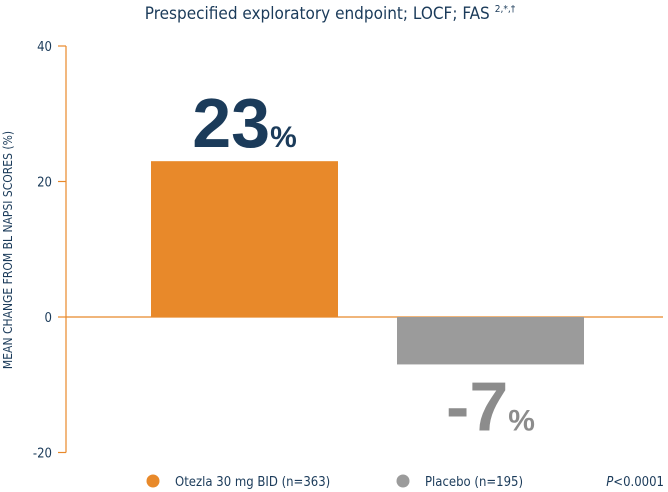 This screenshot has height=492, width=668. Describe the element at coordinates (42, 454) in the screenshot. I see `y-tick-label: -20` at that location.